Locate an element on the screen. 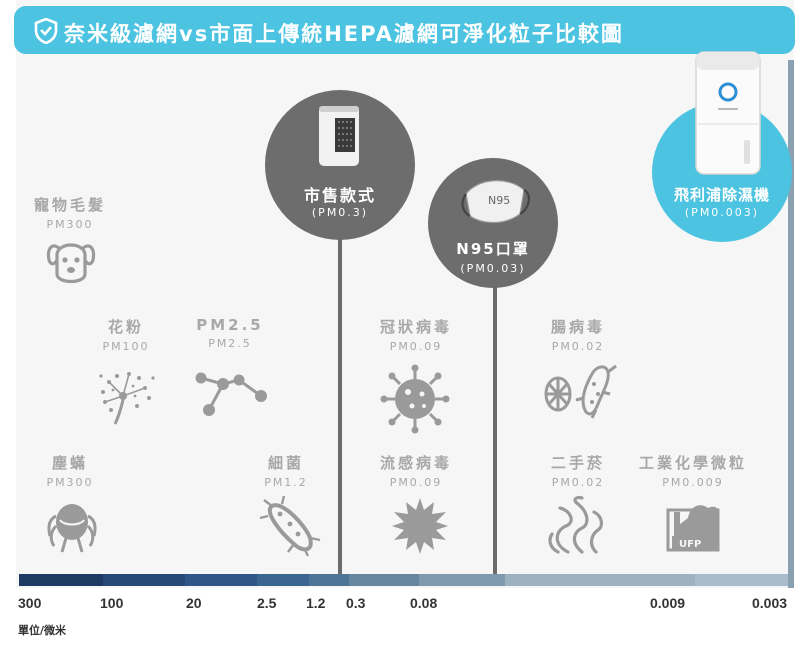 The width and height of the screenshot is (811, 645). particle-pollen: 花粉 PM100 is located at coordinates (126, 335).